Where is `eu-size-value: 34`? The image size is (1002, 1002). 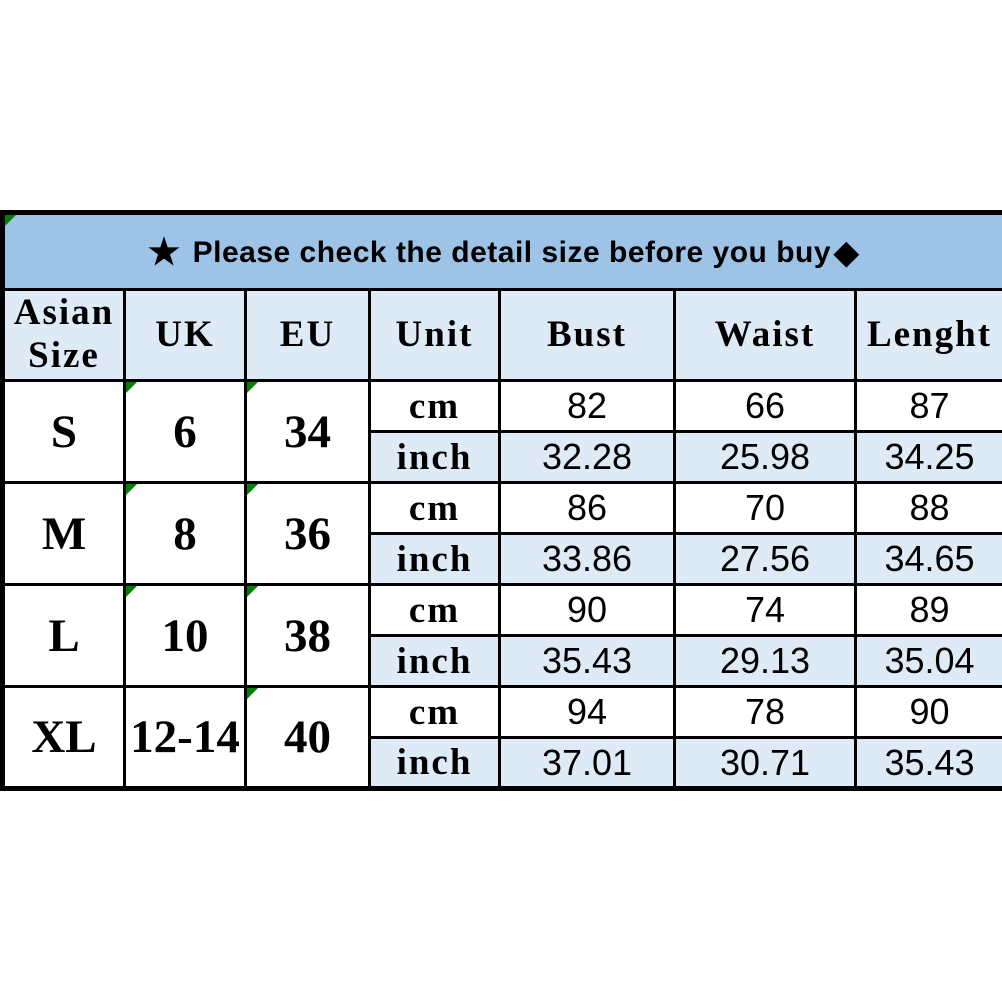
eu-size-value: 34 is located at coordinates (307, 431).